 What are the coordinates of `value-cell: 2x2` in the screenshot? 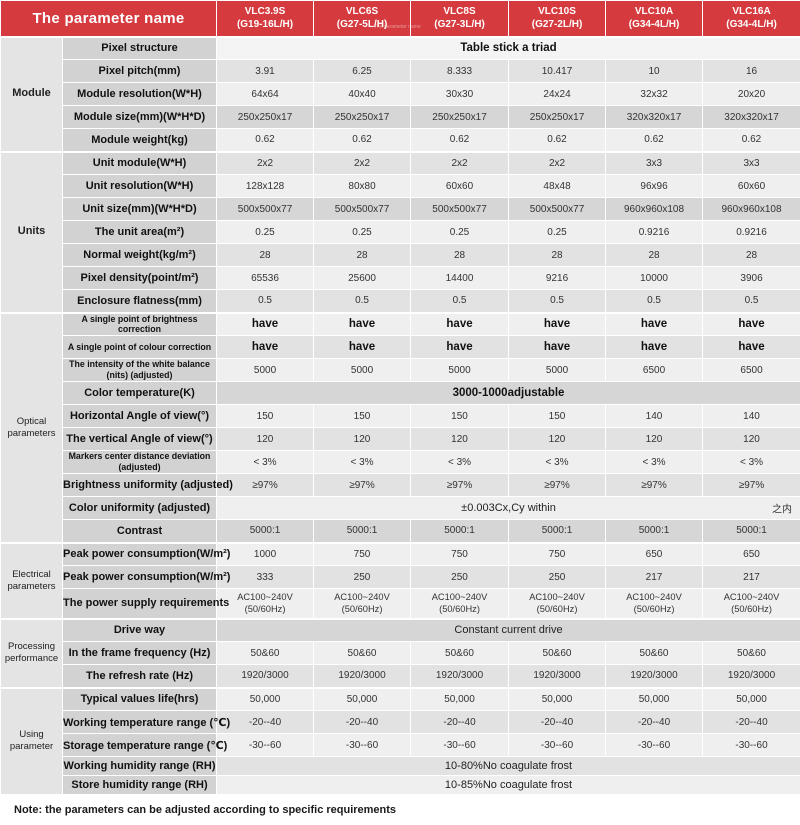 It's located at (557, 162).